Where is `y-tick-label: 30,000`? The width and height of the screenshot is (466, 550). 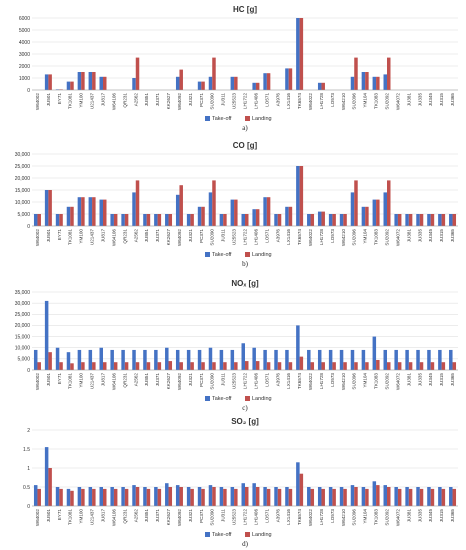
y-tick-label: 30,000 is located at coordinates (23, 304).